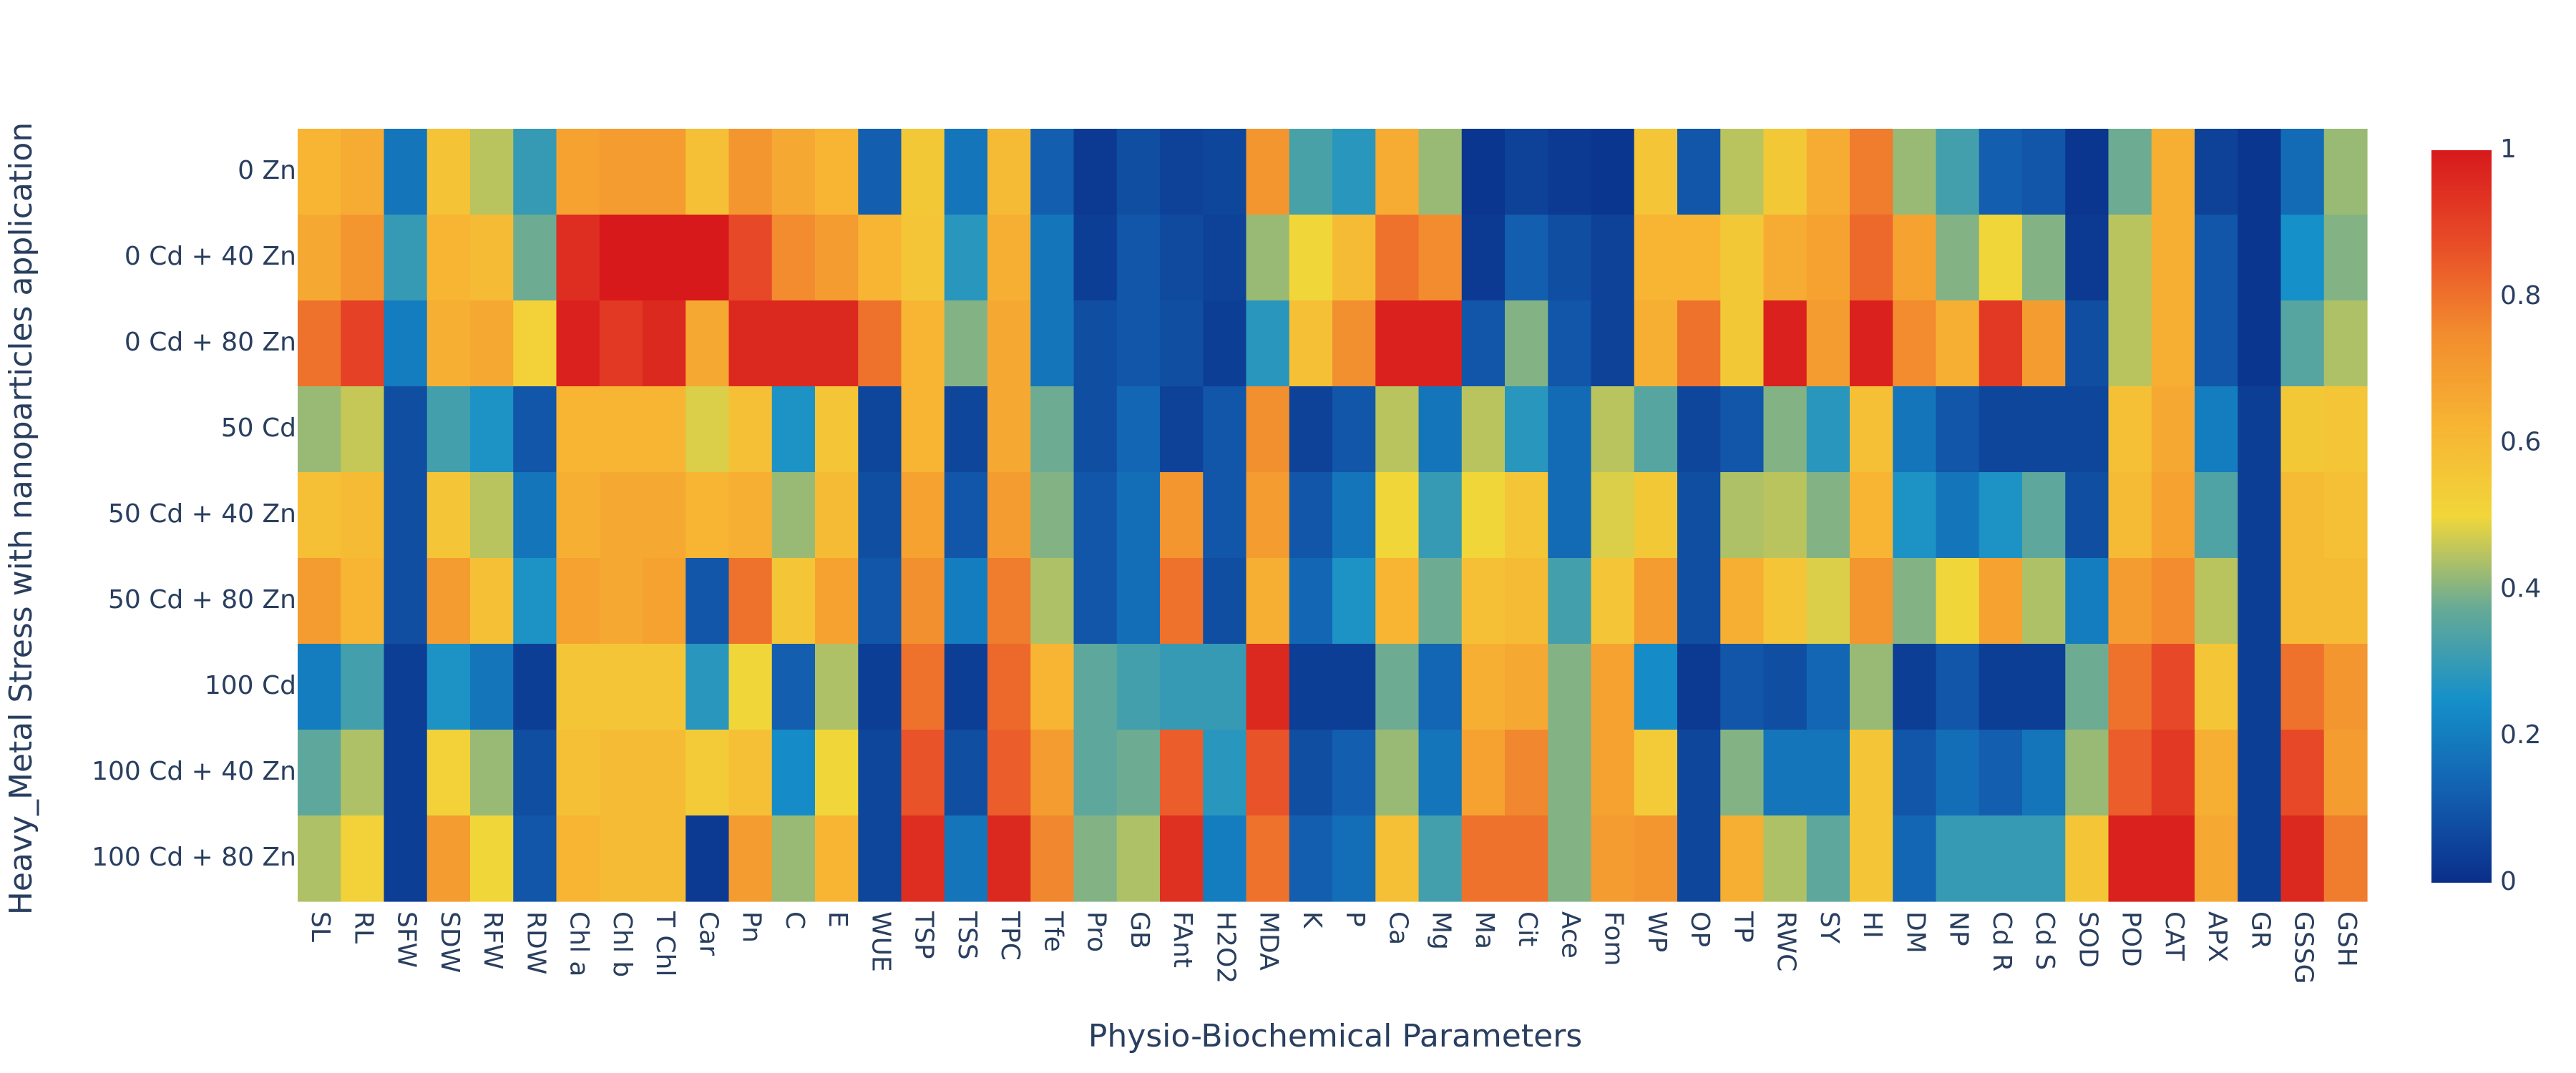 The width and height of the screenshot is (2576, 1073). I want to click on x-tick-label: WP, so click(1657, 931).